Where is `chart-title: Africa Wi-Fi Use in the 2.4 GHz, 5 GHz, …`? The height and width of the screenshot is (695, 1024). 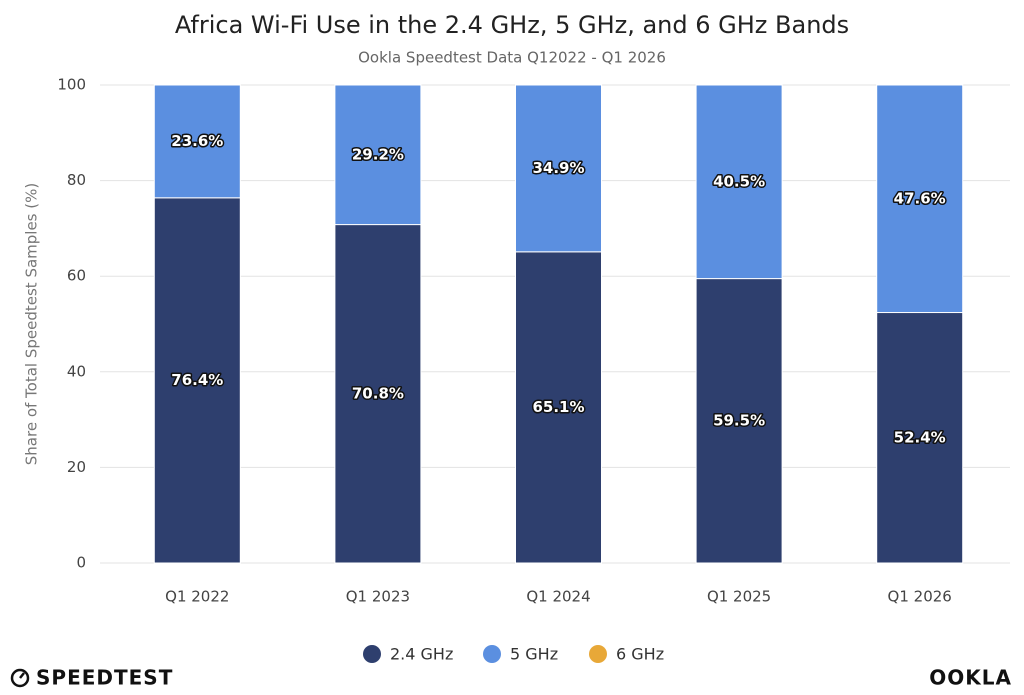
chart-title: Africa Wi-Fi Use in the 2.4 GHz, 5 GHz, … is located at coordinates (512, 25).